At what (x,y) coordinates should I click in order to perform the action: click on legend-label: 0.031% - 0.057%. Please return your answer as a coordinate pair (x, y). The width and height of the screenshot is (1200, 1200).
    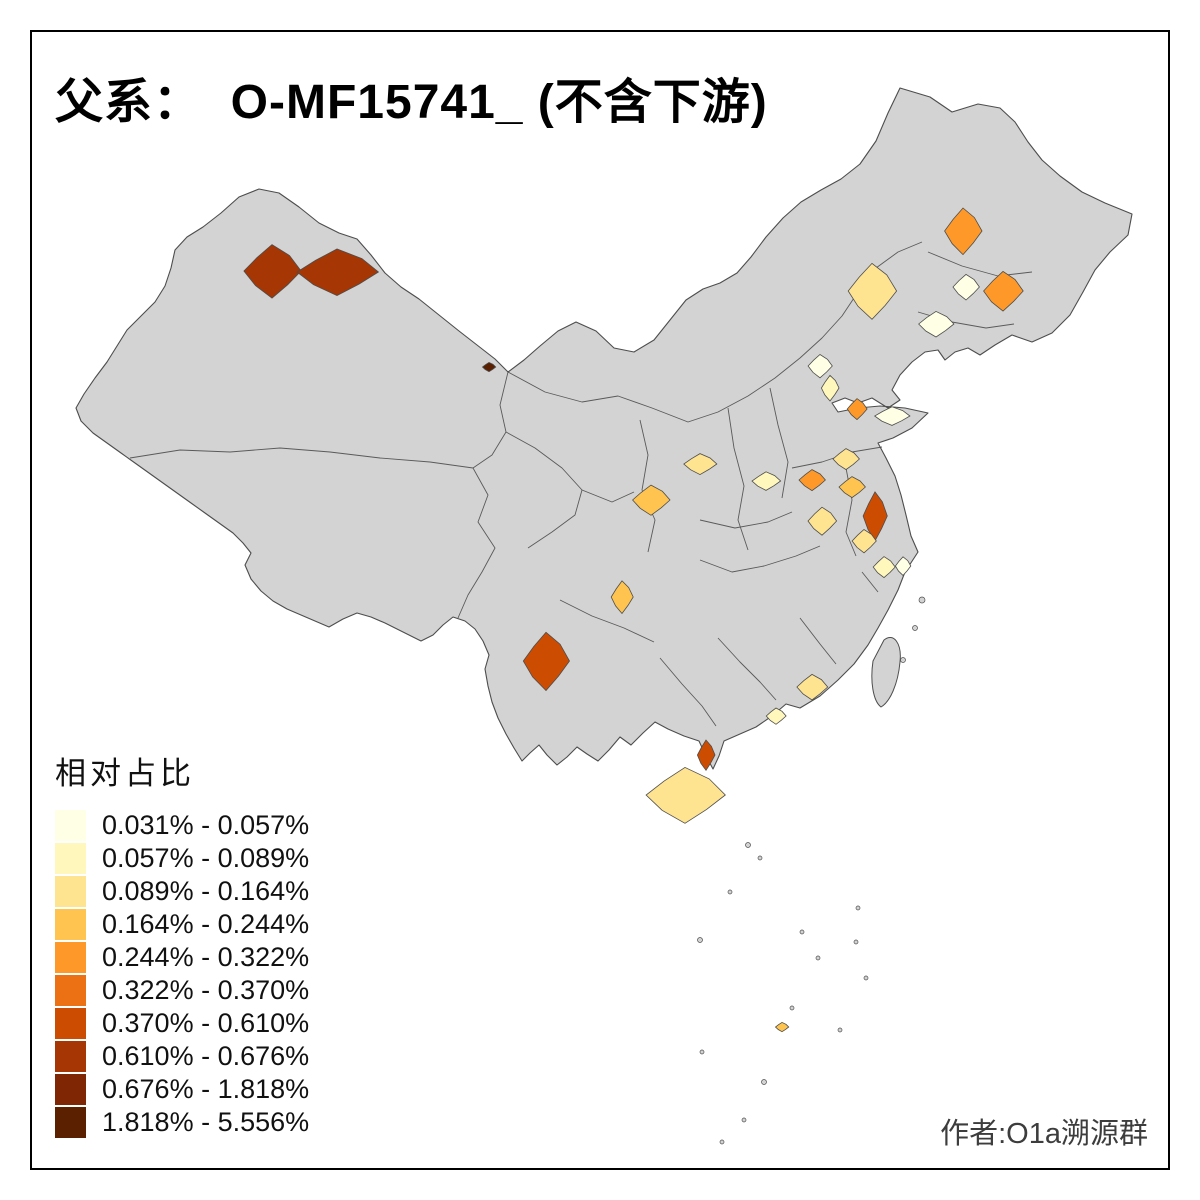
    Looking at the image, I should click on (206, 825).